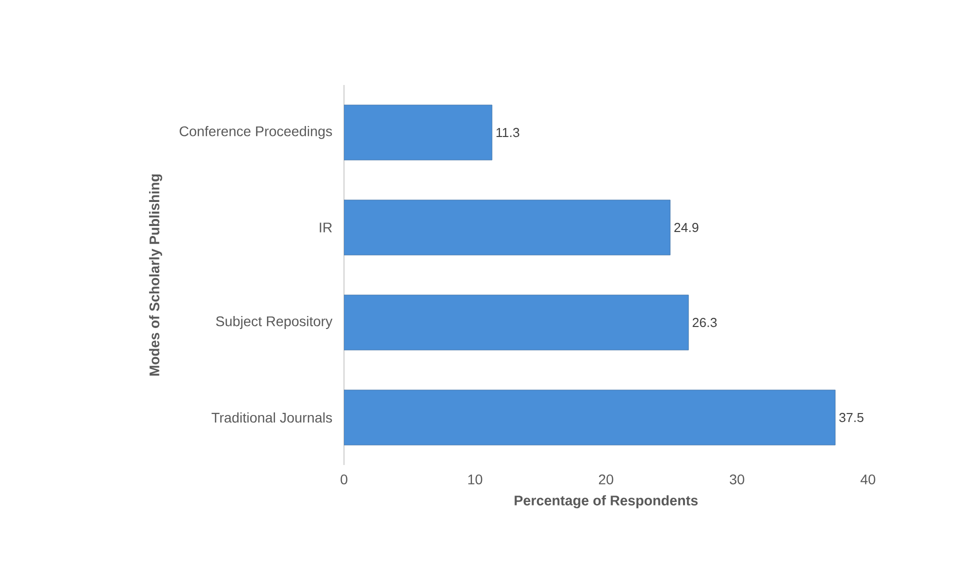 The image size is (953, 582). I want to click on data-label: 26.3, so click(704, 323).